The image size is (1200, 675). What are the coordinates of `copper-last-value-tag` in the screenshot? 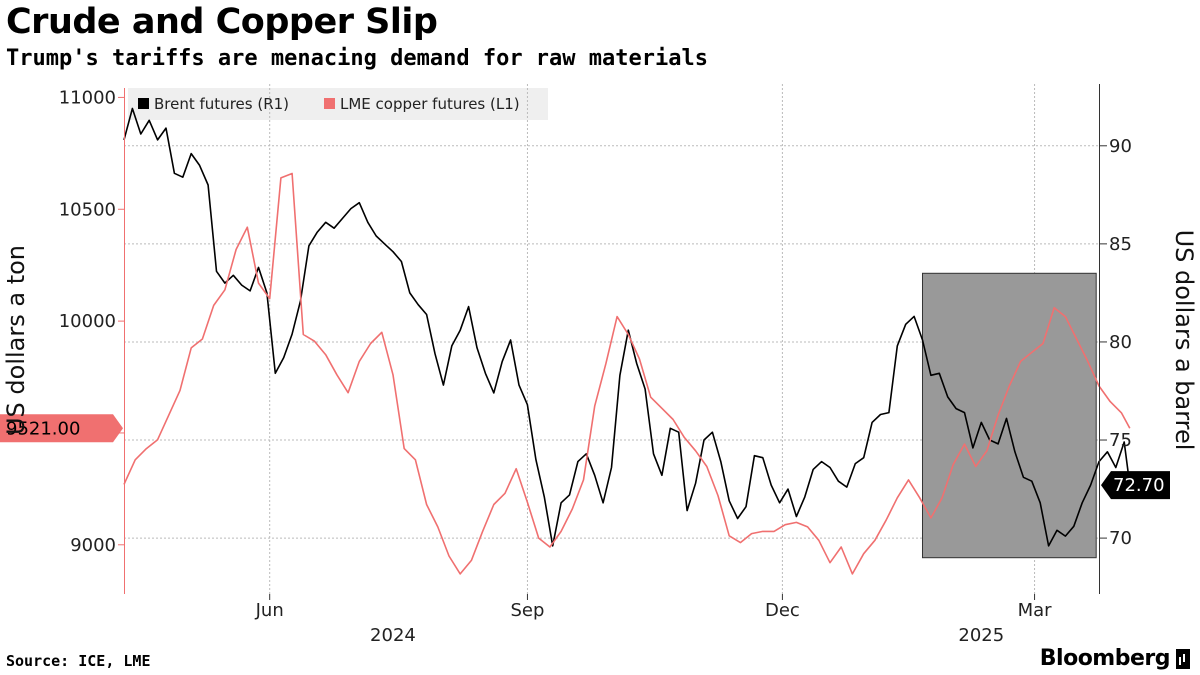 It's located at (61, 428).